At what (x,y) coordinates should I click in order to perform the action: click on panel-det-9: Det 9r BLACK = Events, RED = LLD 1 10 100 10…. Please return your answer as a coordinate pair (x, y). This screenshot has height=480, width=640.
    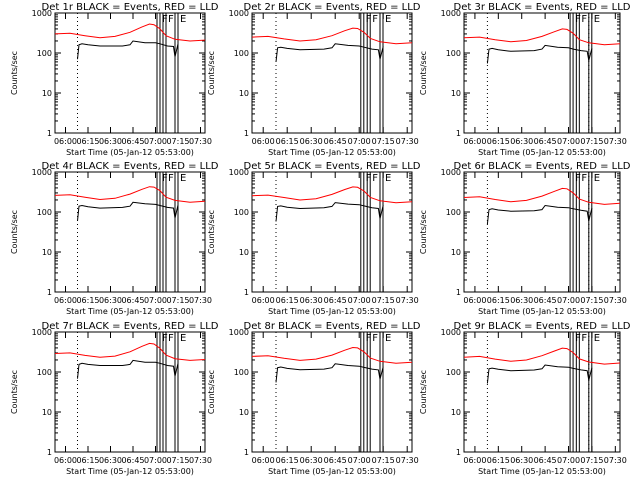
    Looking at the image, I should click on (525, 398).